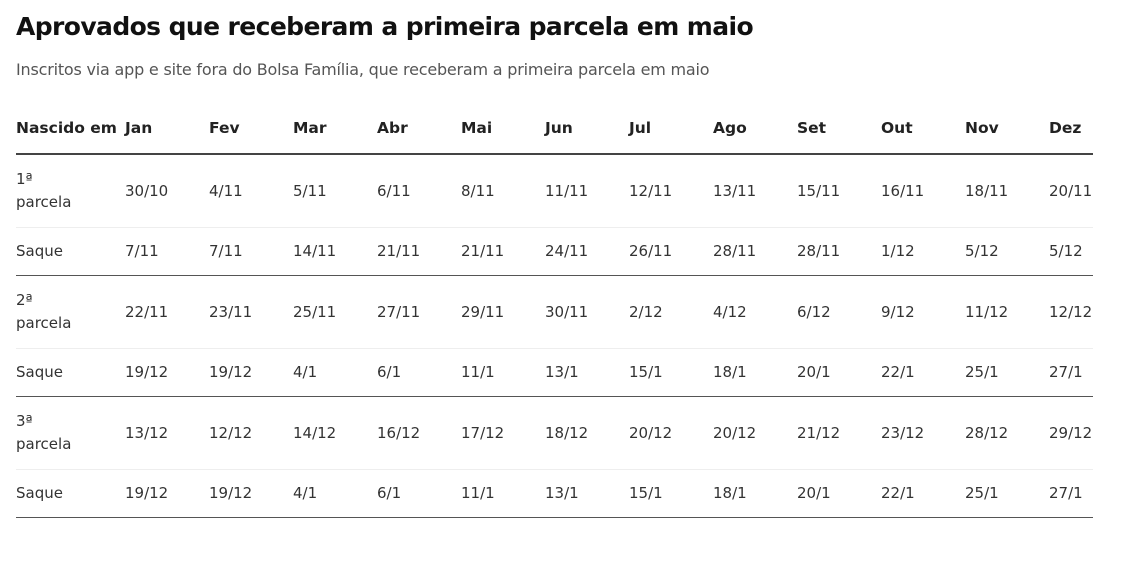  I want to click on column-header-jul: Jul, so click(671, 135).